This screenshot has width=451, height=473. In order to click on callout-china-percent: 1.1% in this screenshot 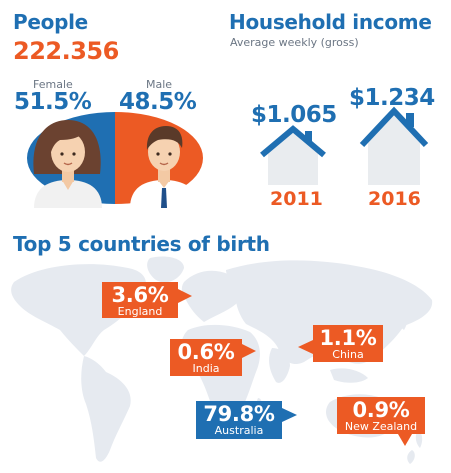, I will do `click(348, 338)`.